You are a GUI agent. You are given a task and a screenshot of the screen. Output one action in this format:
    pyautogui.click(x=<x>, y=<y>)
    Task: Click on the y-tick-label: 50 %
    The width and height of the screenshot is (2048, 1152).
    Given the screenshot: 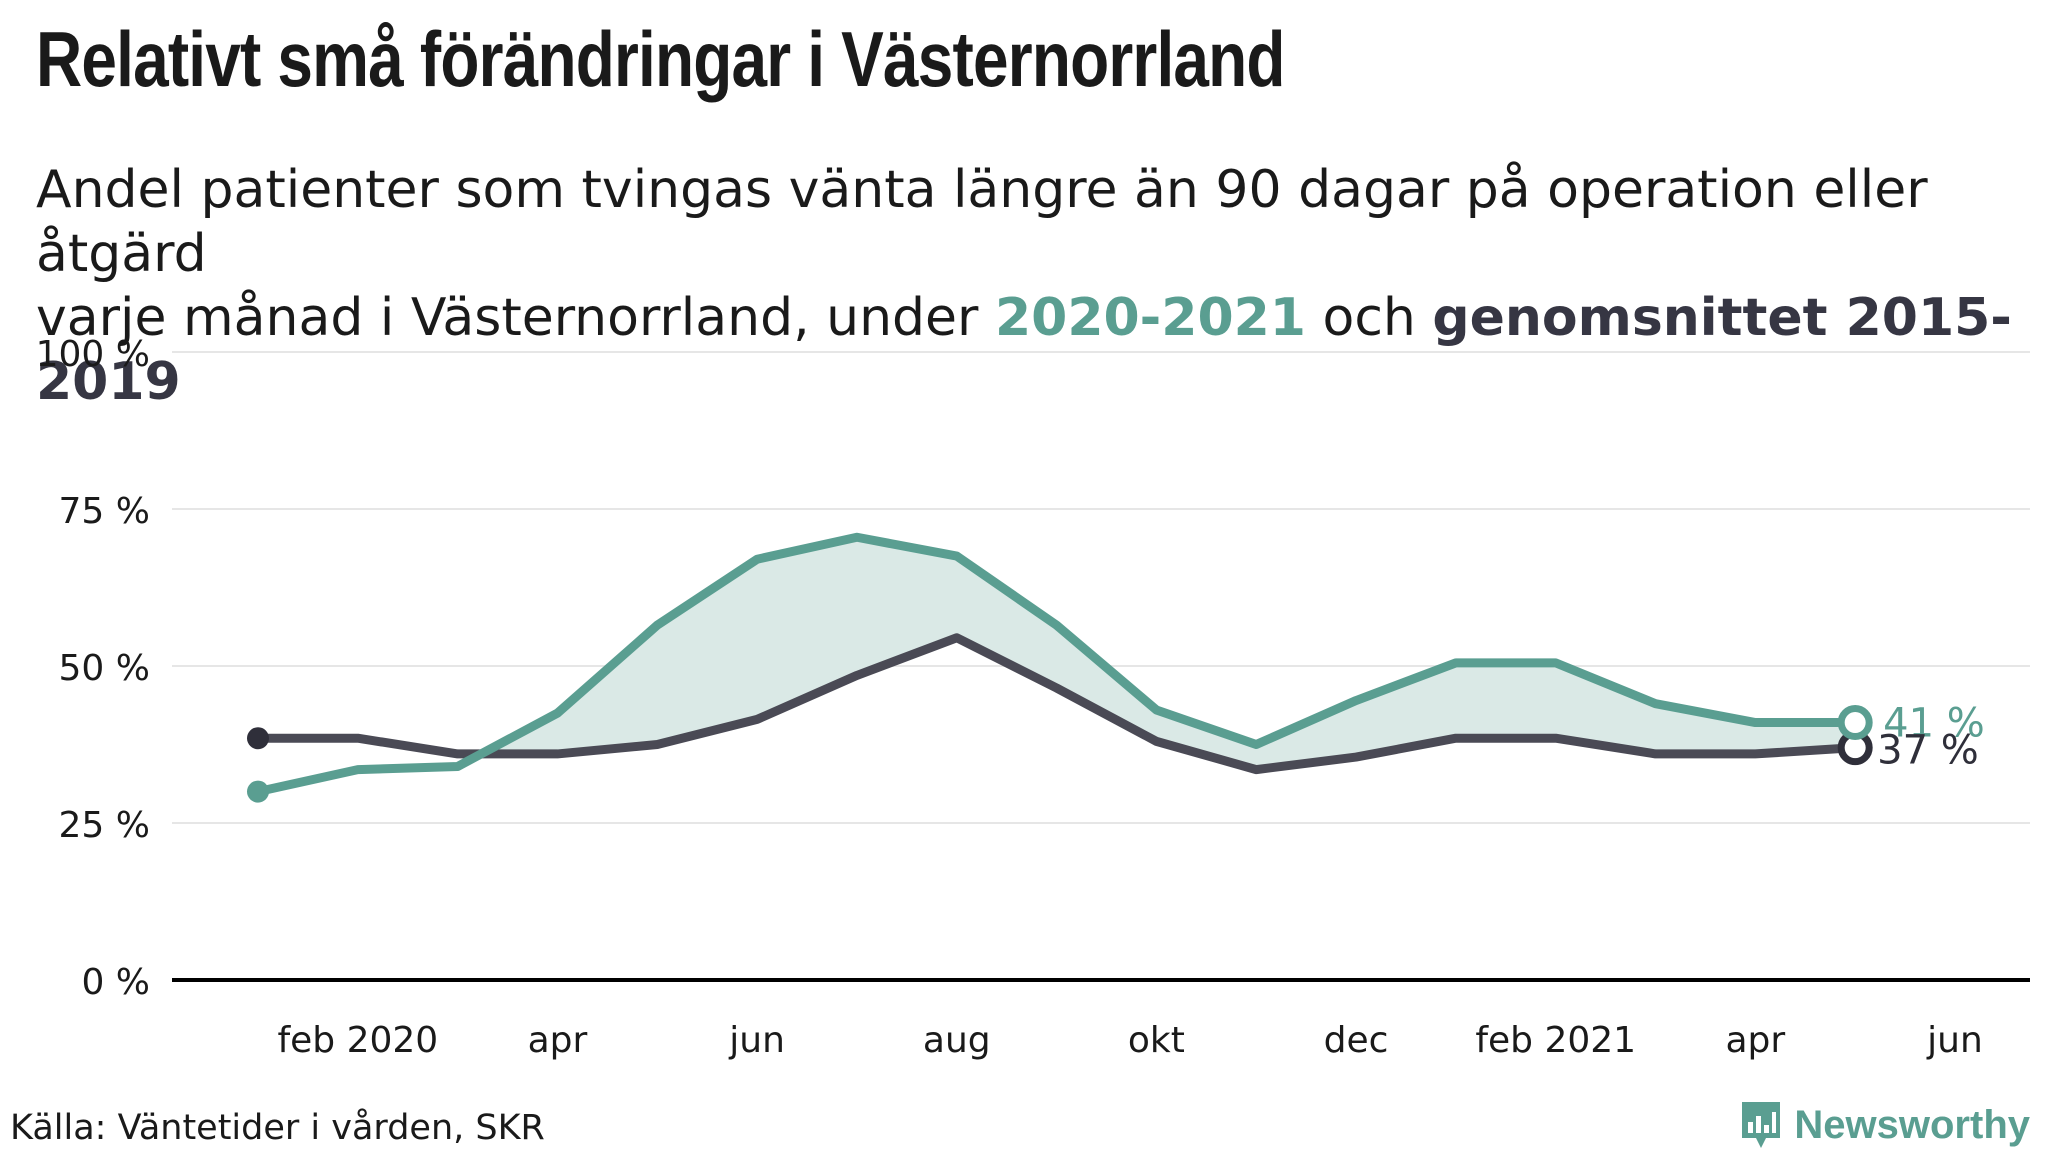 What is the action you would take?
    pyautogui.click(x=104, y=668)
    